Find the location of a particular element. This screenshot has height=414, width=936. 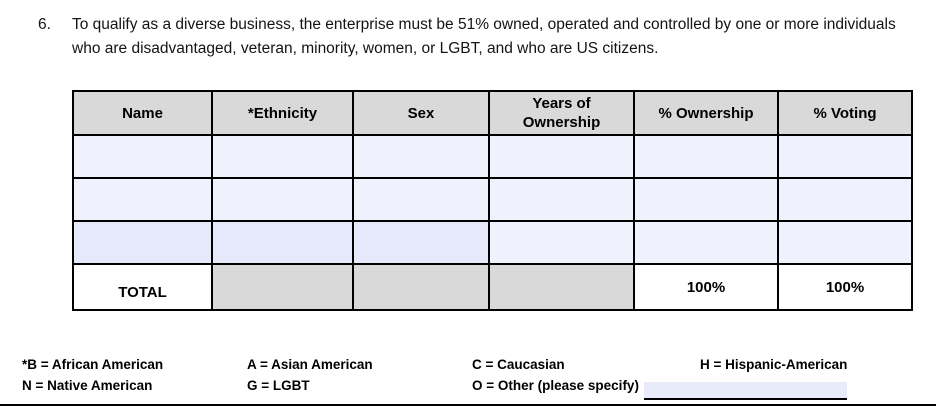

header-ethnicity: *Ethnicity is located at coordinates (282, 113).